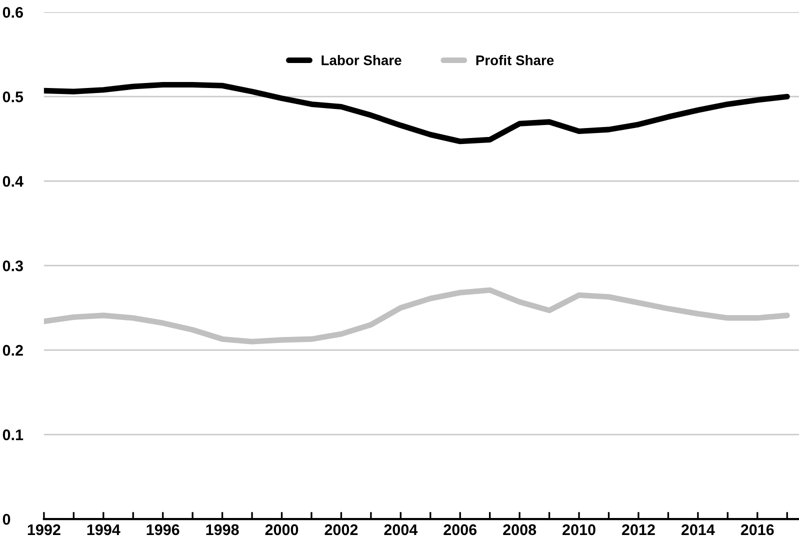 This screenshot has width=799, height=551. I want to click on x-tick-label: 2012, so click(638, 530).